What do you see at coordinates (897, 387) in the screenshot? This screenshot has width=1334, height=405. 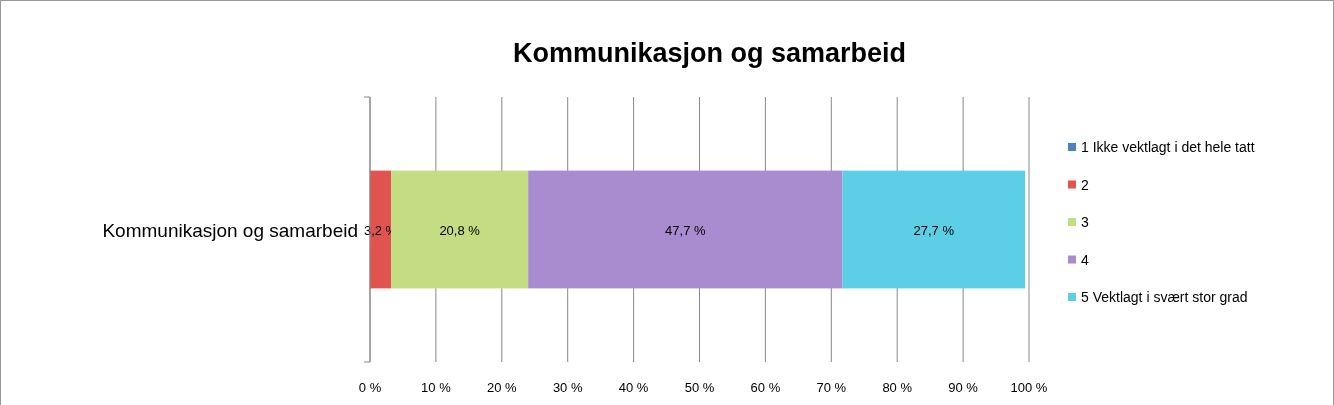 I see `x-tick-label: 80 %` at bounding box center [897, 387].